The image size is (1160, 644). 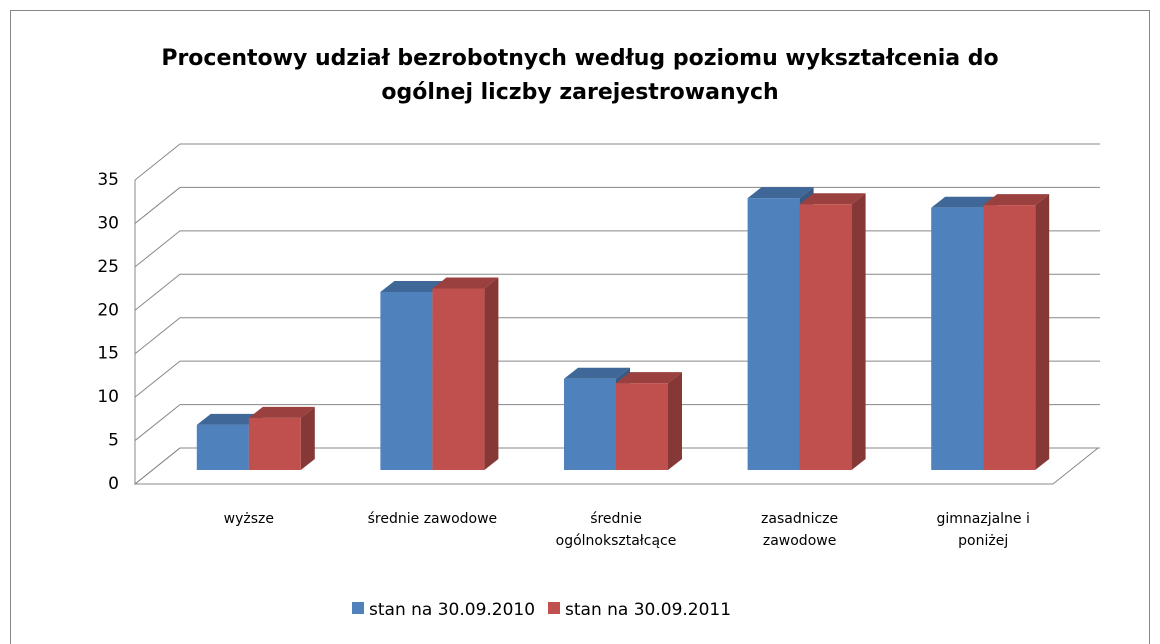 I want to click on y-tick-label: 15, so click(x=108, y=354).